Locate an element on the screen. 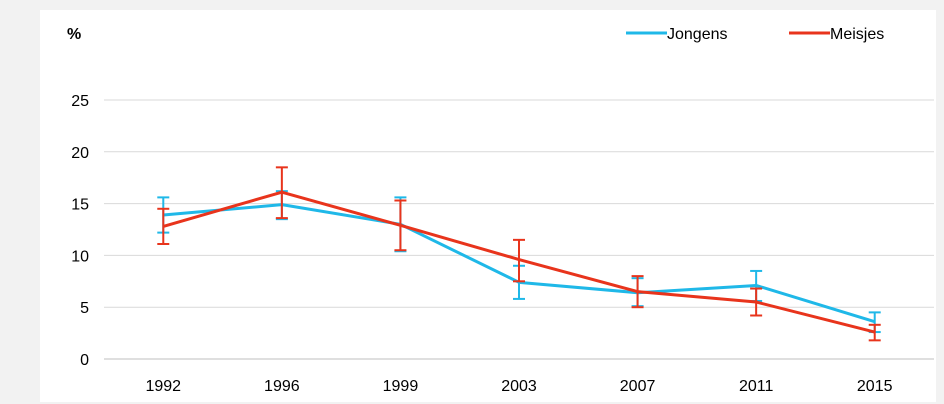 Image resolution: width=944 pixels, height=404 pixels. x-tick-label-2015: 2015 is located at coordinates (875, 386).